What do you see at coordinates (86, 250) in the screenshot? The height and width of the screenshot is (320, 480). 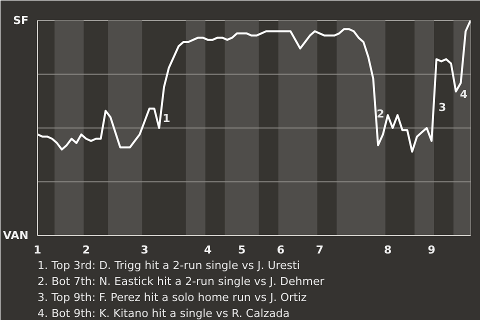 I see `x-tick-label: 2` at bounding box center [86, 250].